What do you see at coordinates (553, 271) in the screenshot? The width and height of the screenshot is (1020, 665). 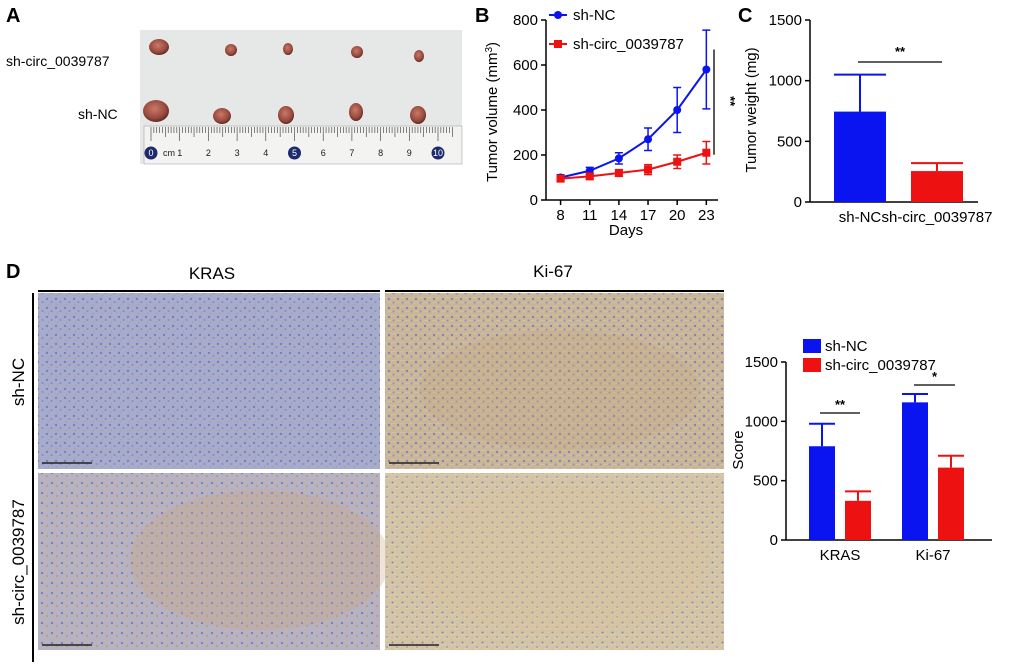 I see `column-header-ki67: Ki-67` at bounding box center [553, 271].